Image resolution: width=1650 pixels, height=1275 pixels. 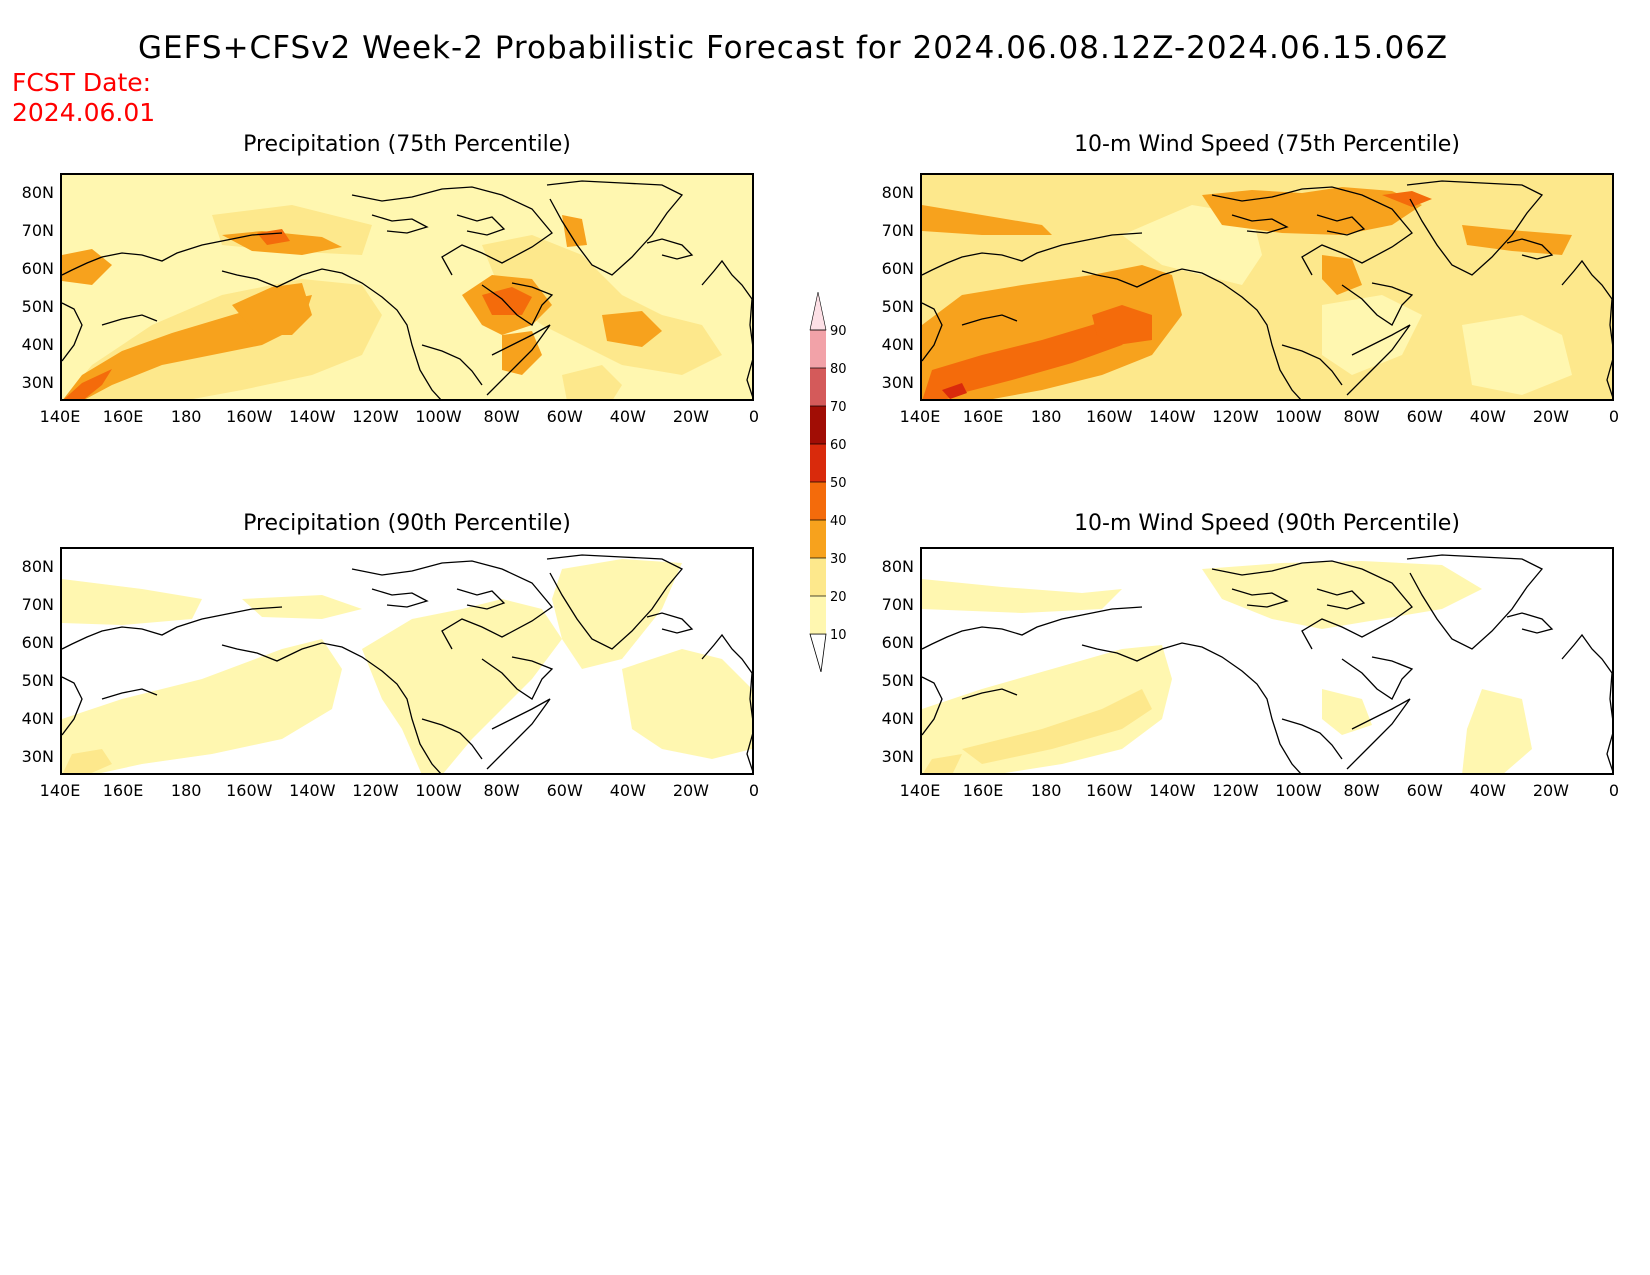 I want to click on colorbar: 10 20 30 40 50 60 70 80 90, so click(x=828, y=481).